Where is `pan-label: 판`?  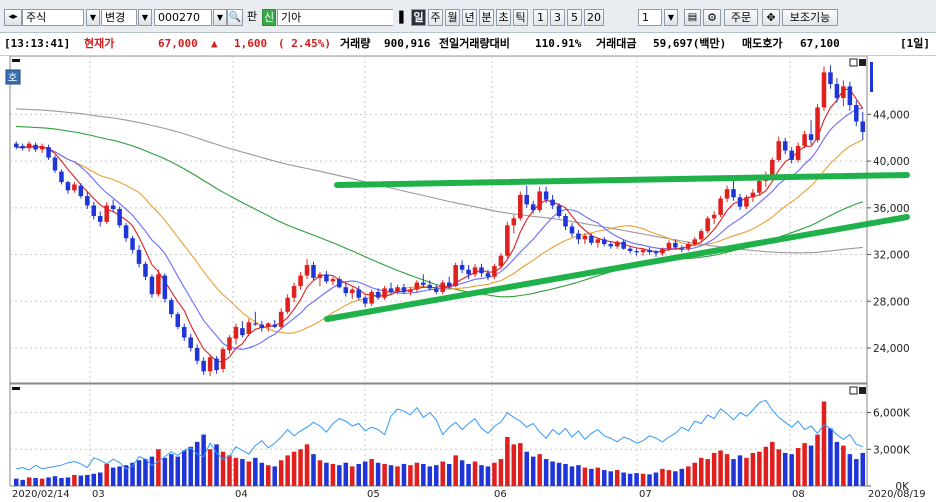
pan-label: 판 is located at coordinates (252, 16).